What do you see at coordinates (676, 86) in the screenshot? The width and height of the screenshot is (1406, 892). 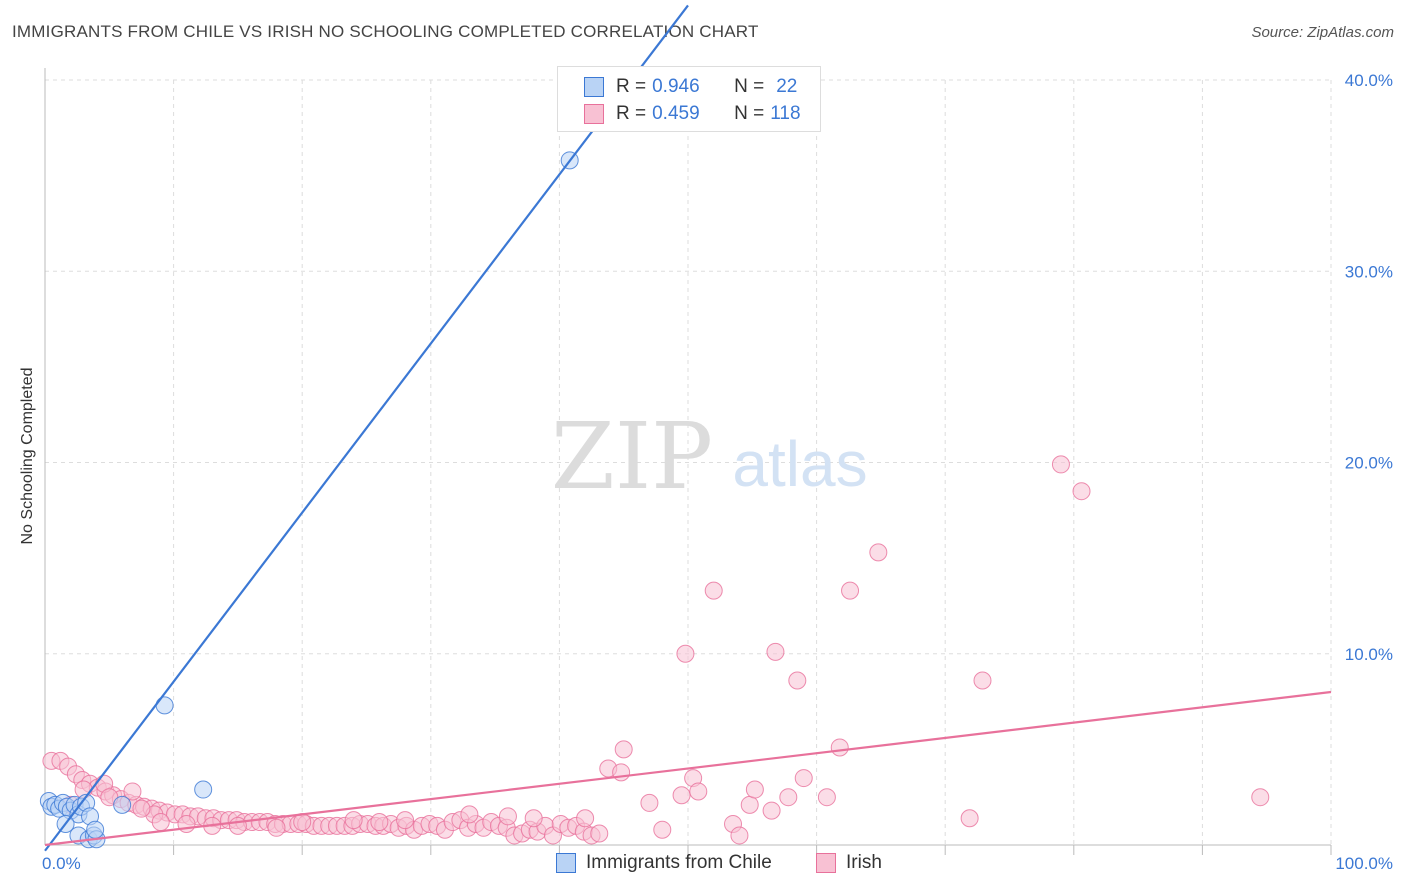 I see `r-value: 0.946` at bounding box center [676, 86].